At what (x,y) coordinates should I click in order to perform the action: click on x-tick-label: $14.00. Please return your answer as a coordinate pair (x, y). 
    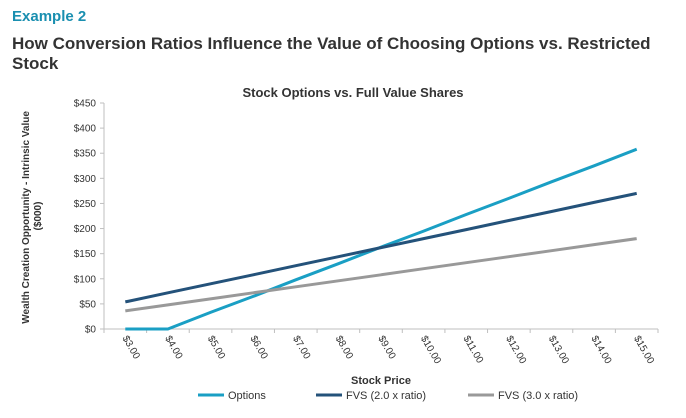
    Looking at the image, I should click on (600, 350).